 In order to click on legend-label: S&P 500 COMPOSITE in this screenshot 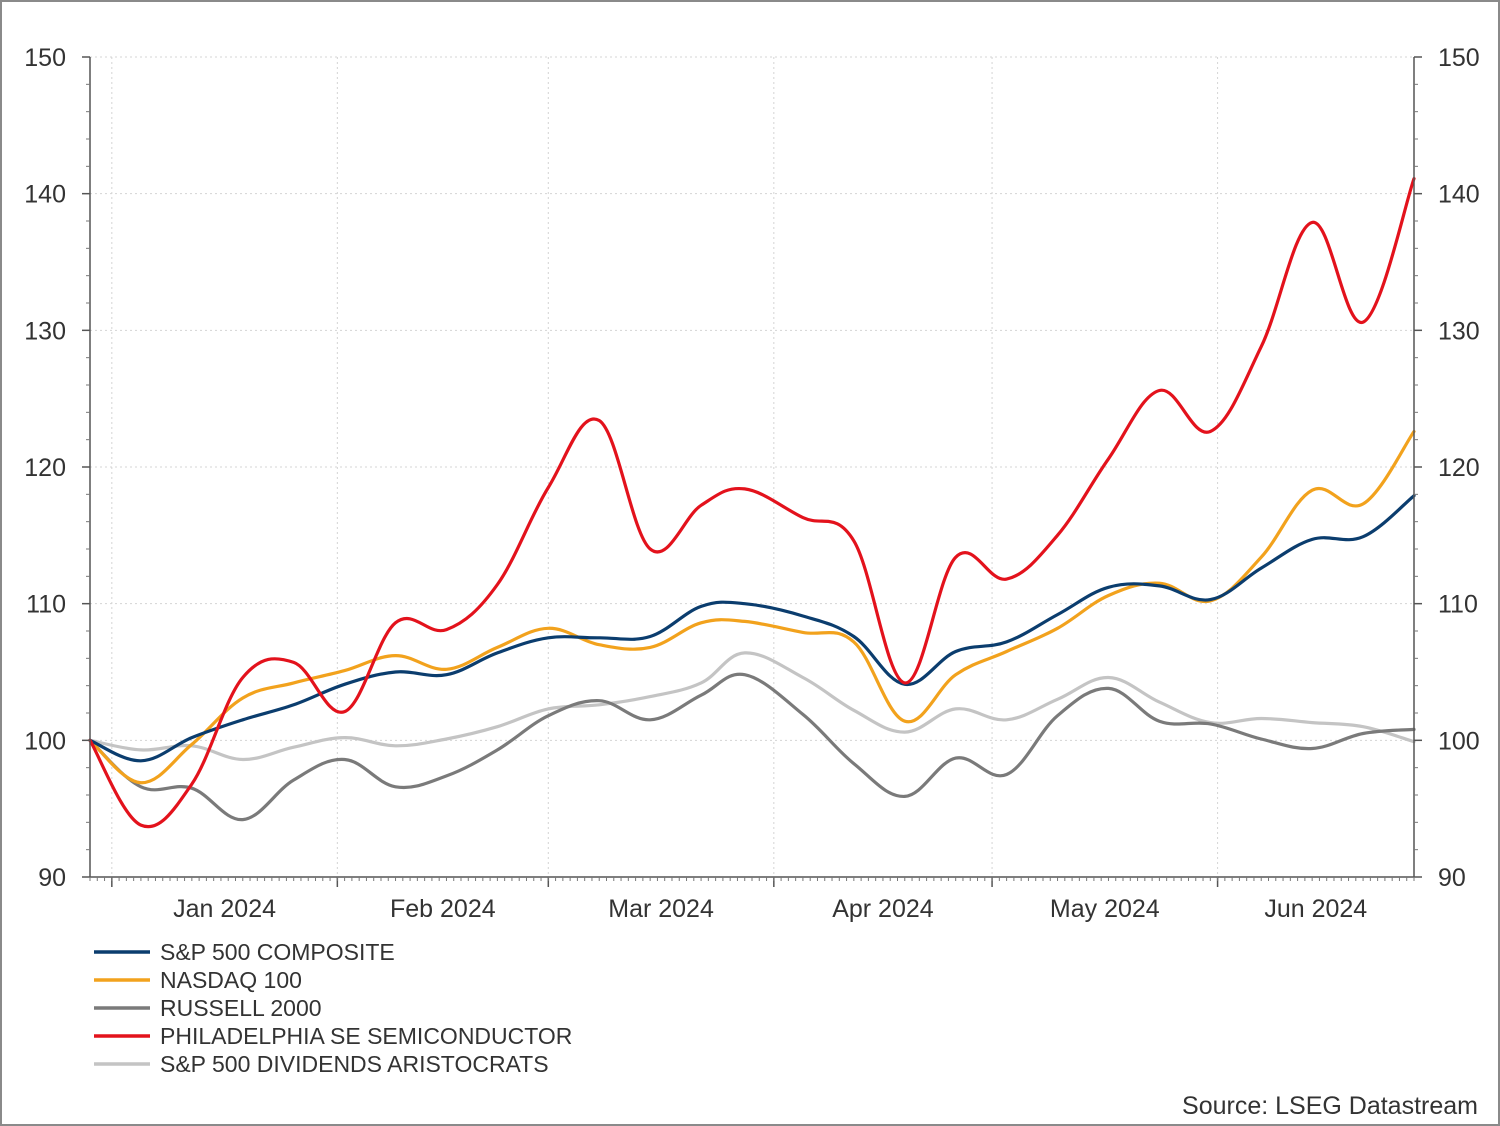, I will do `click(277, 952)`.